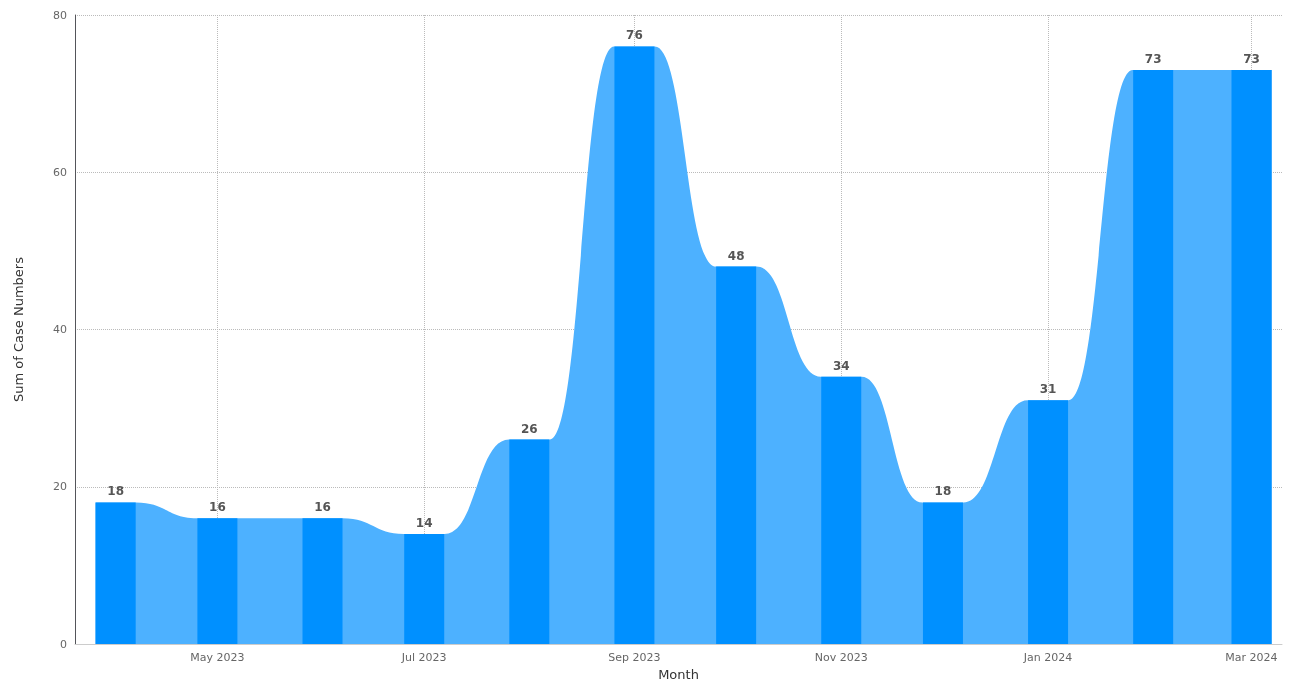  I want to click on x-tick-label: Mar 2024, so click(1251, 657).